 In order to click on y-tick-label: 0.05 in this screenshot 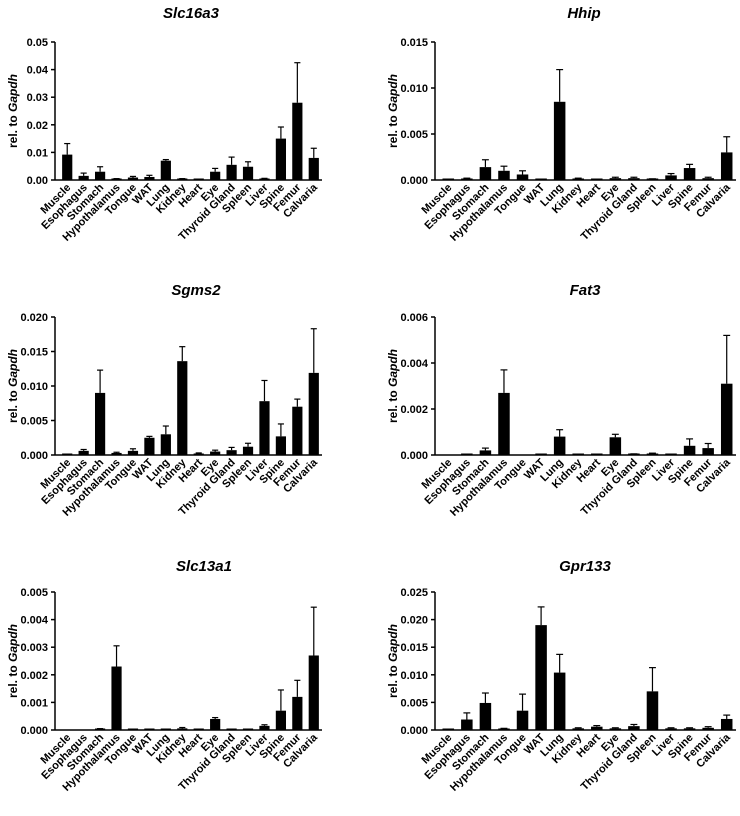, I will do `click(37, 43)`.